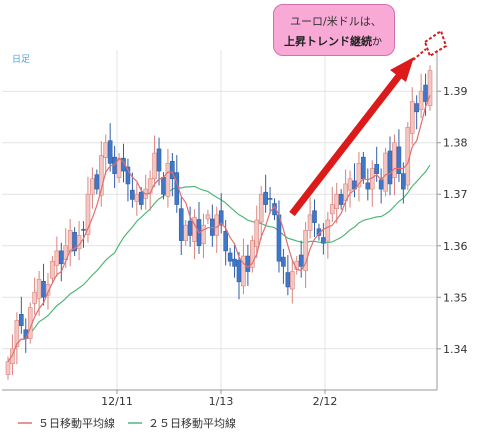 The width and height of the screenshot is (477, 438). Describe the element at coordinates (21, 59) in the screenshot. I see `timeframe-label: 日足` at that location.